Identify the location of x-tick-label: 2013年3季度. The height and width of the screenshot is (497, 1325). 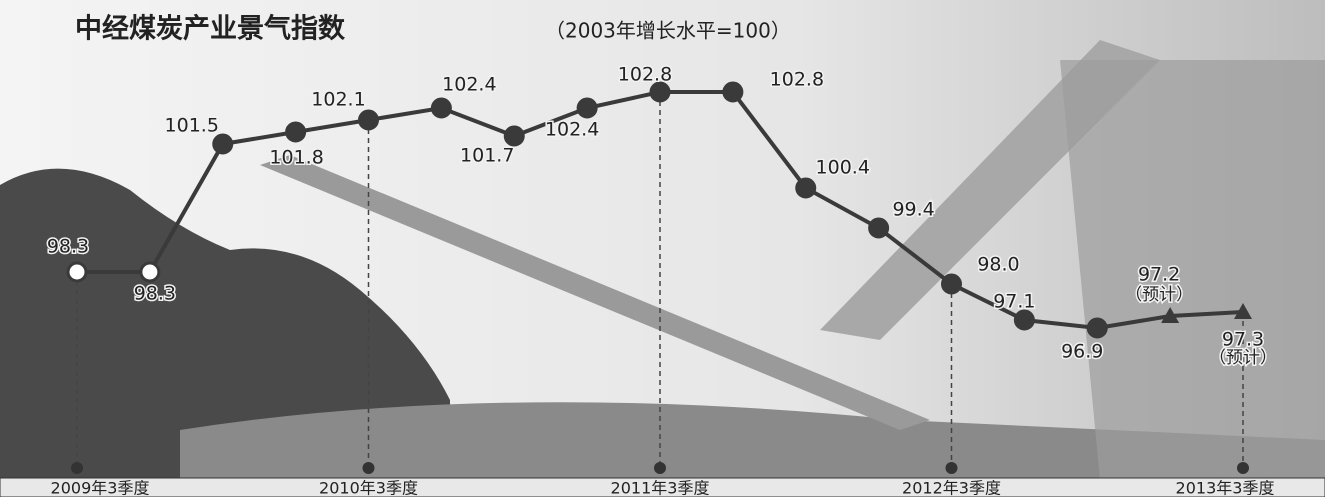
(1225, 488).